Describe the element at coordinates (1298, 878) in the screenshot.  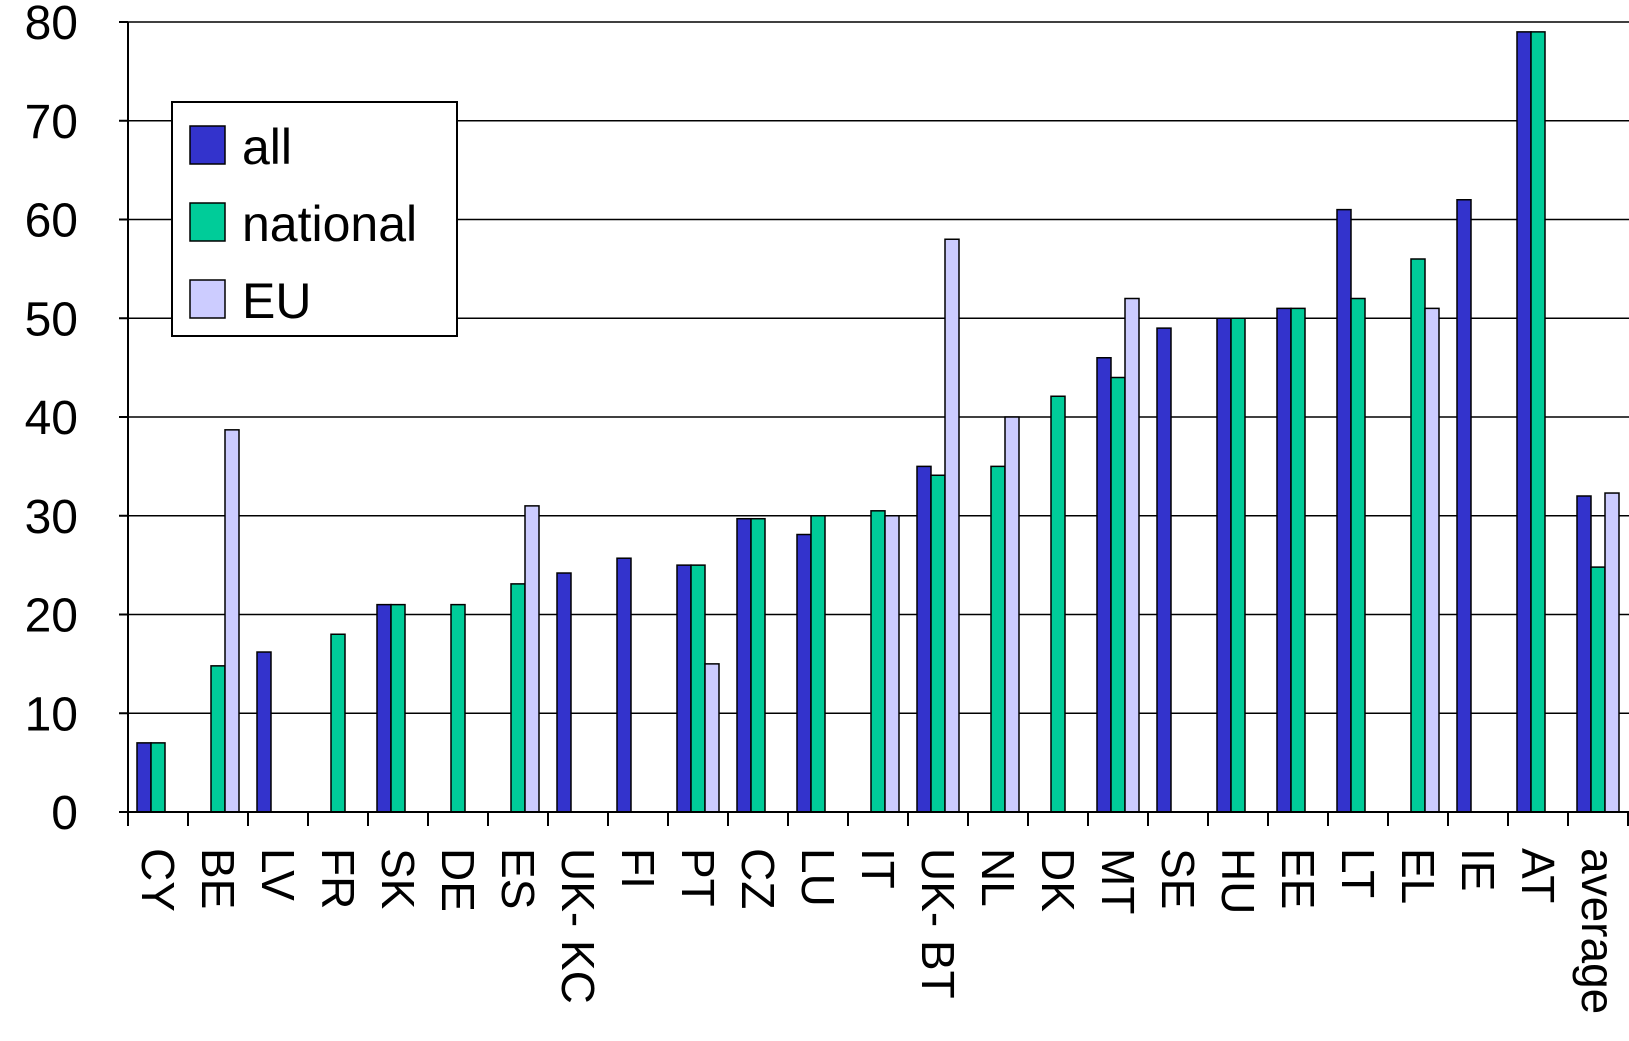
I see `x-category-label: EE` at that location.